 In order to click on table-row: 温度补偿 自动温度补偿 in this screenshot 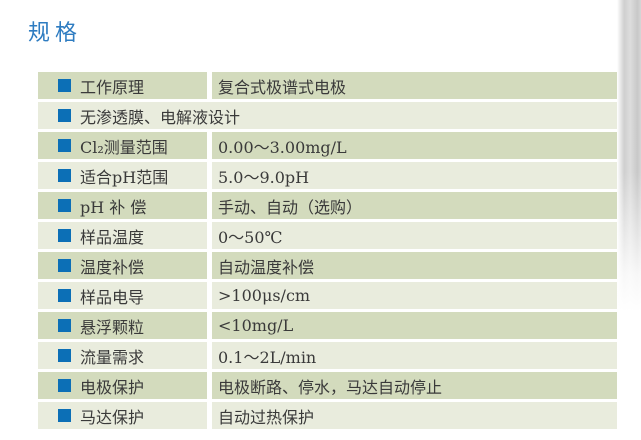, I will do `click(327, 265)`.